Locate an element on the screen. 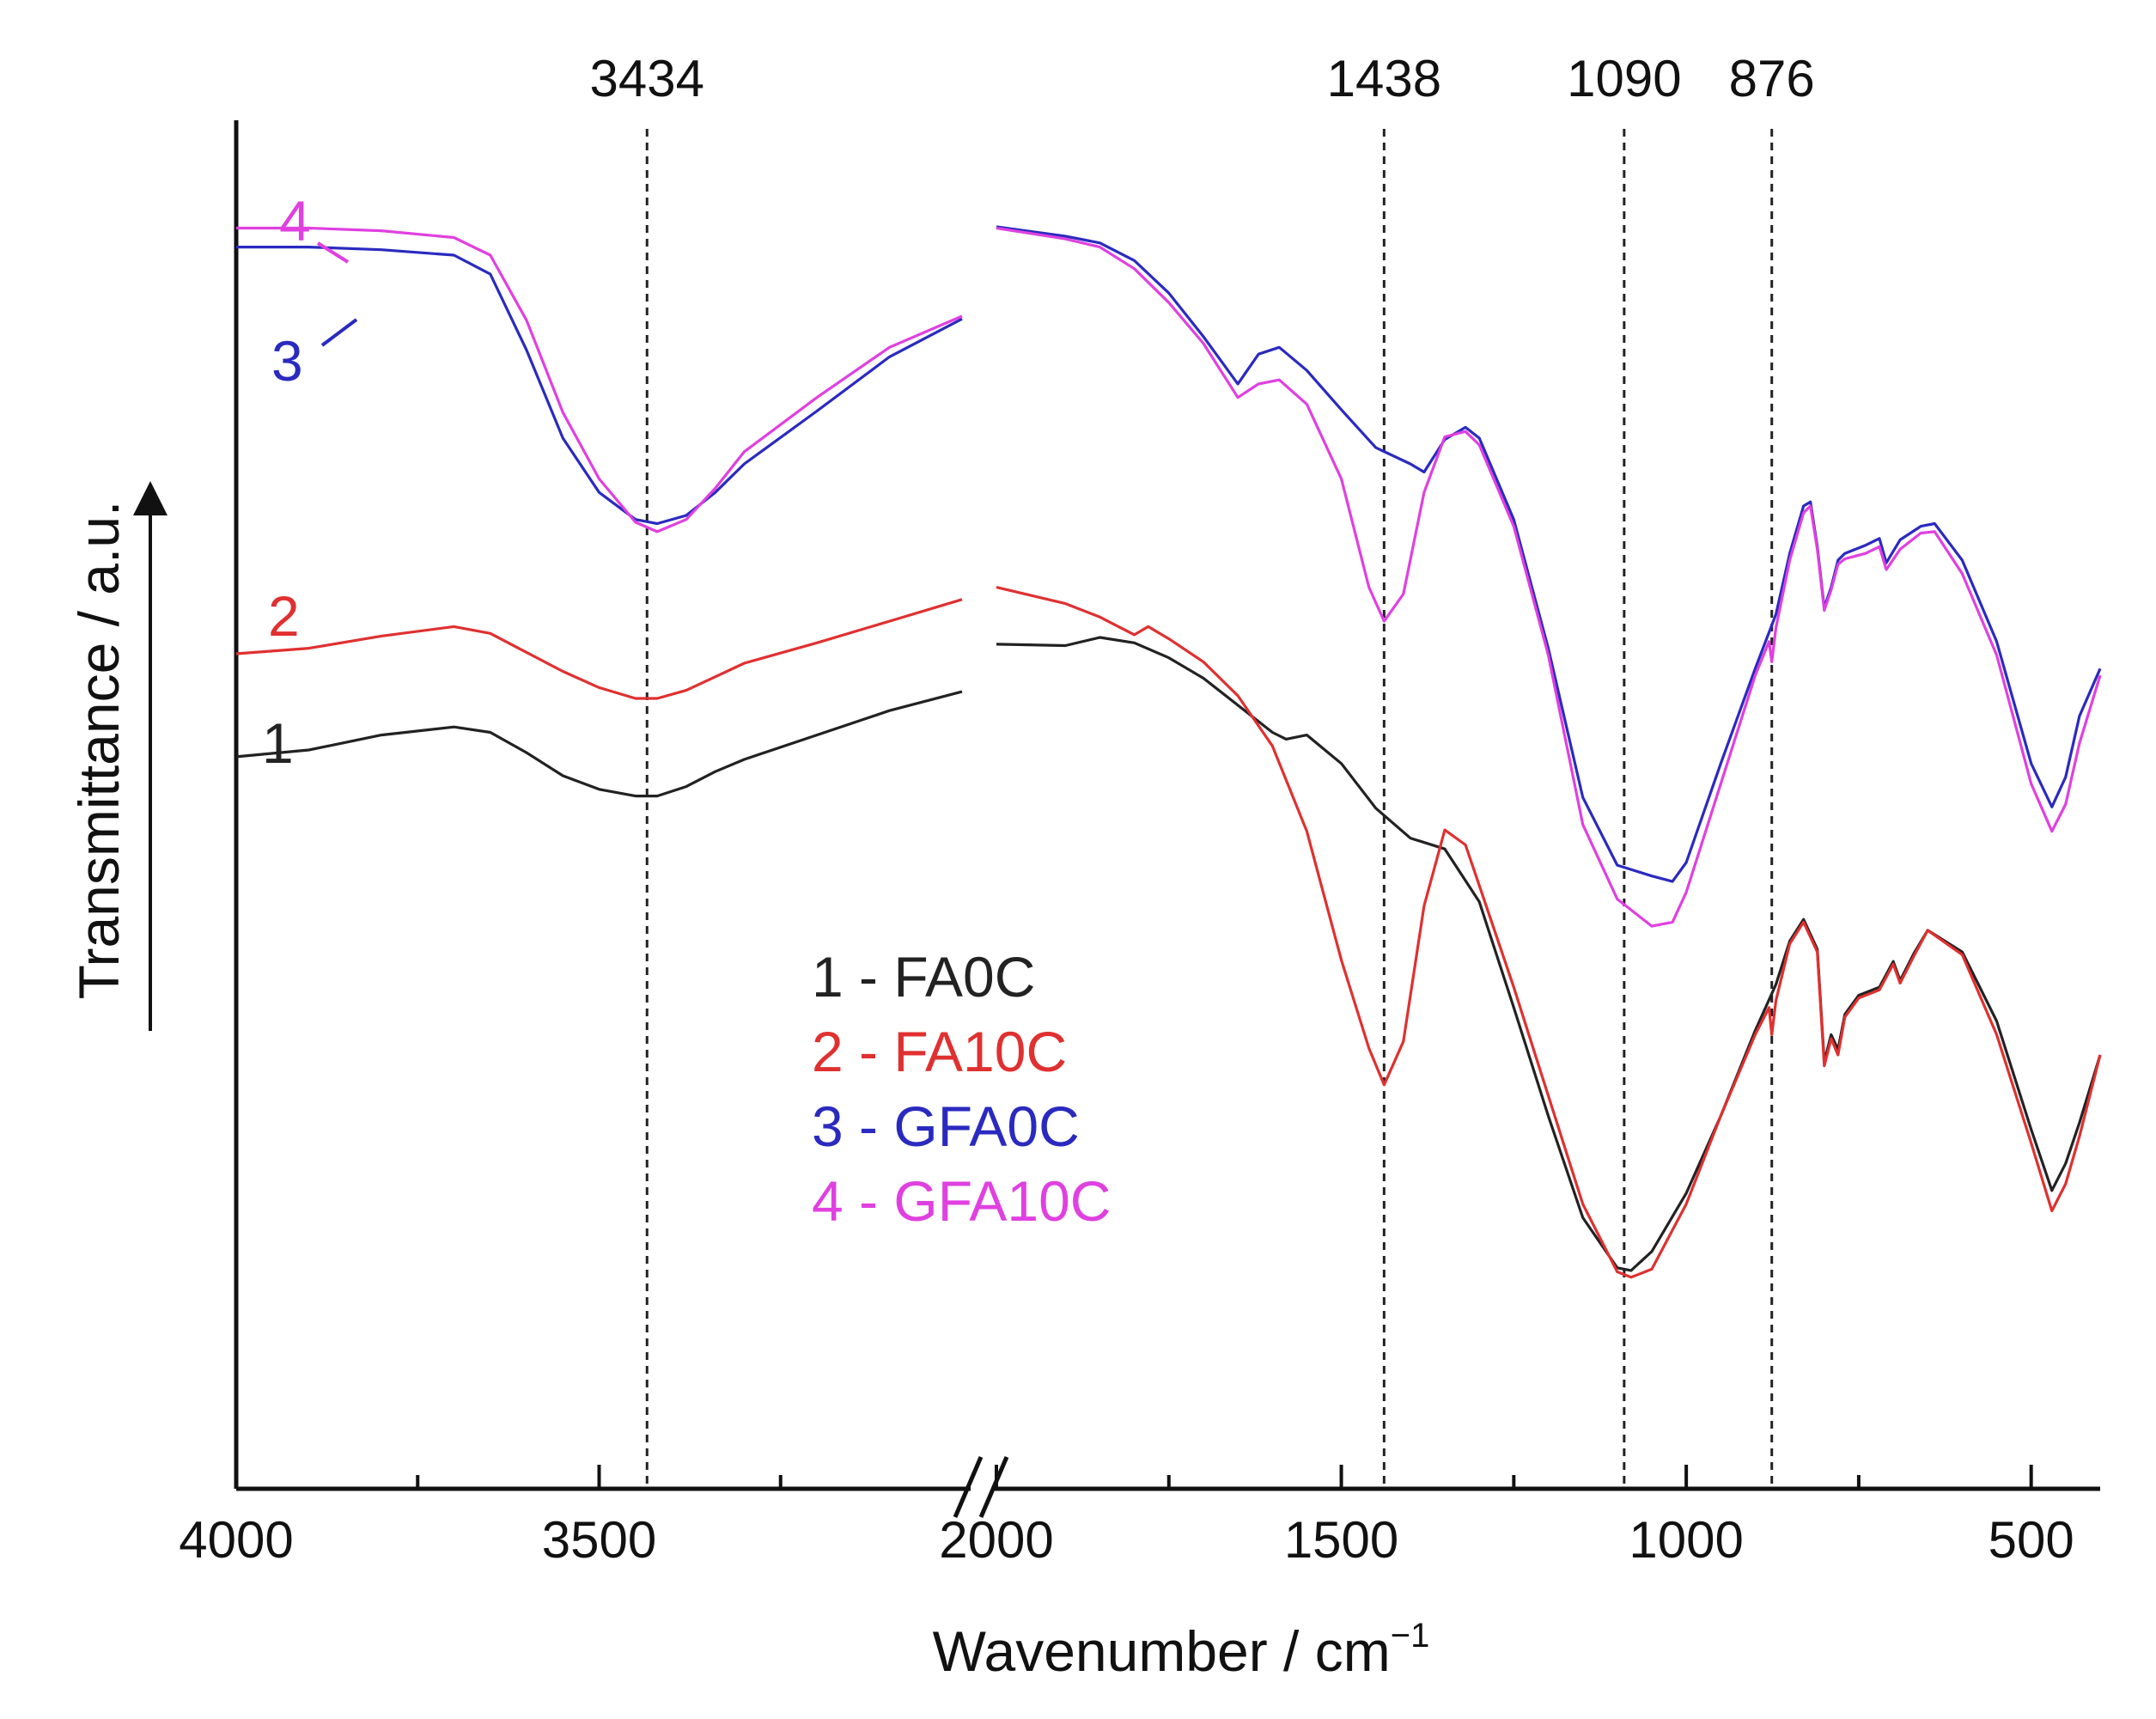 The width and height of the screenshot is (2156, 1719). peak-label-1438: 1438 is located at coordinates (1384, 78).